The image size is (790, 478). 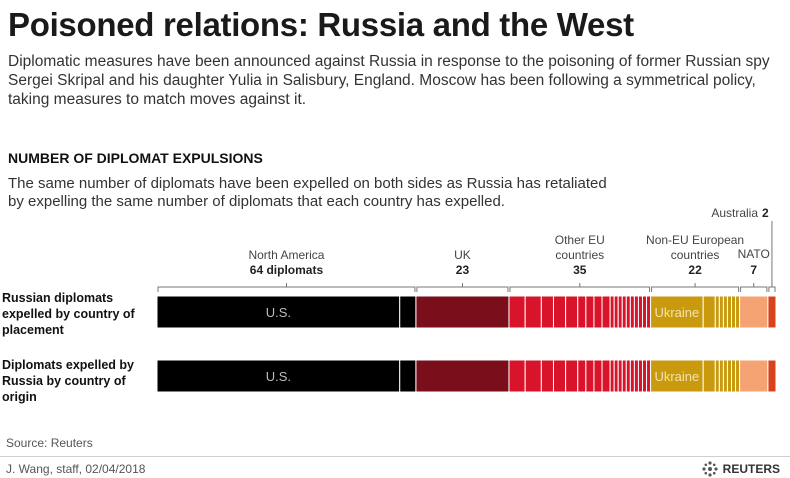 I want to click on footer-divider, so click(x=395, y=456).